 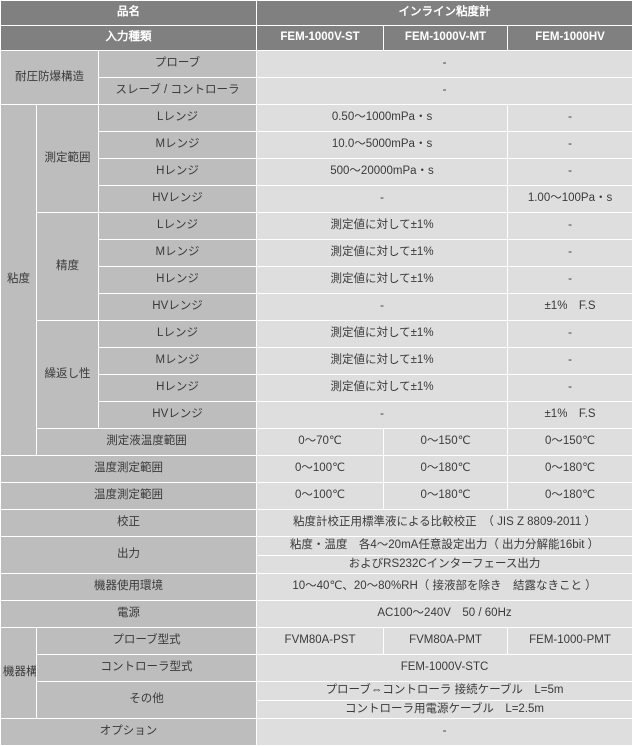 What do you see at coordinates (570, 118) in the screenshot?
I see `cell-range-l-hv: -` at bounding box center [570, 118].